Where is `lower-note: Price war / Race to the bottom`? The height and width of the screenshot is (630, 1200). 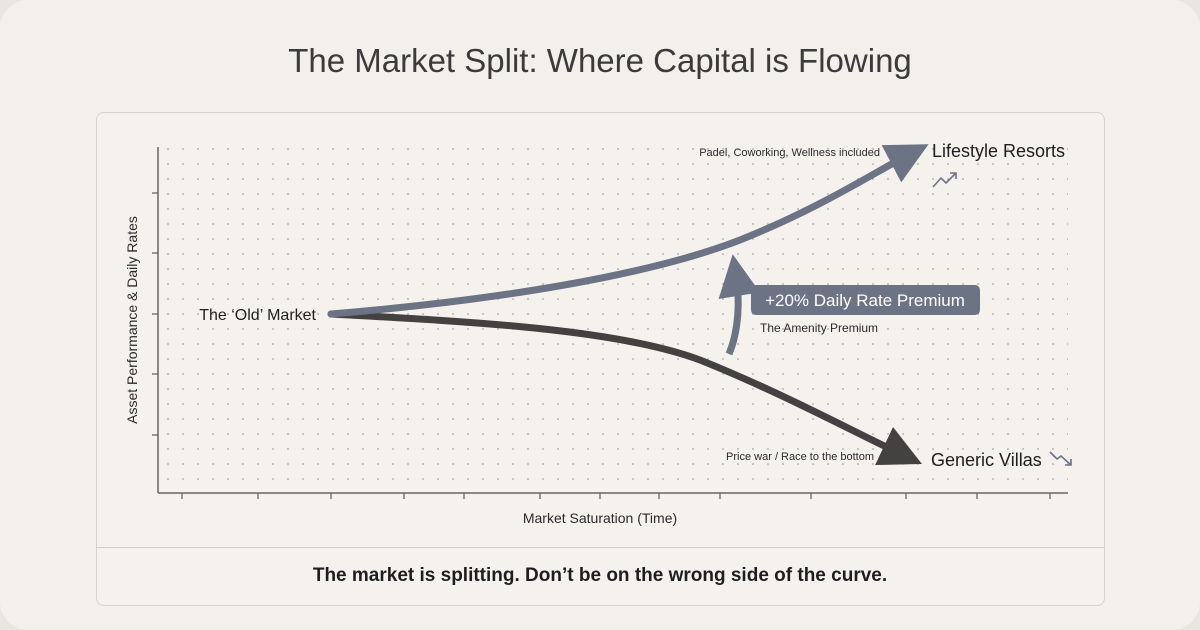
lower-note: Price war / Race to the bottom is located at coordinates (800, 457).